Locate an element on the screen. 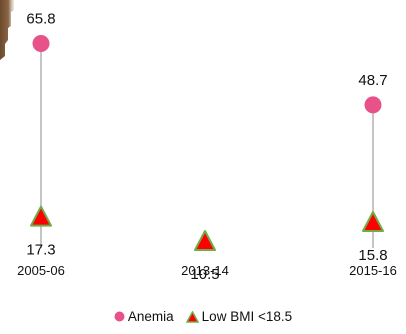 This screenshot has width=406, height=334. low-bmi-value-label-2005-06: 17.3 is located at coordinates (40, 250).